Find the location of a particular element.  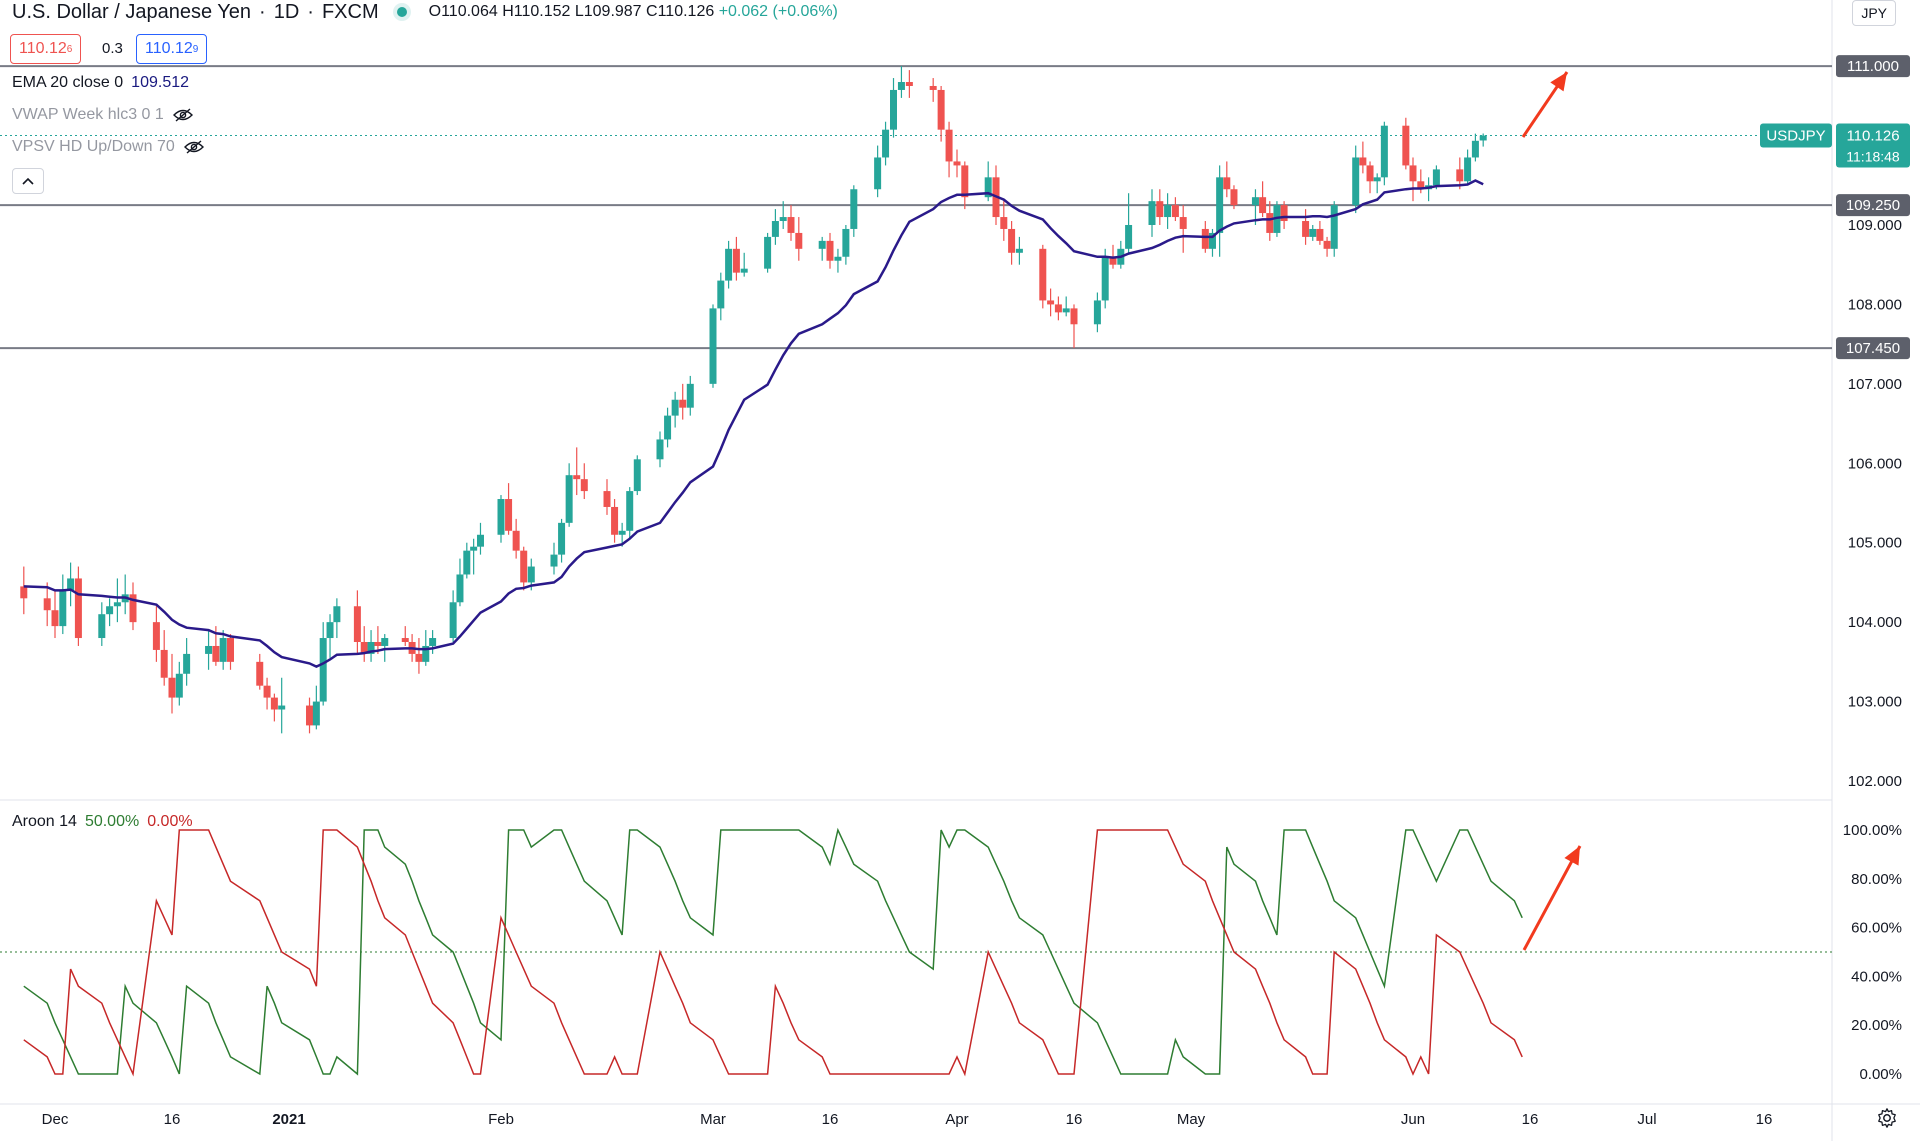

vwap-legend: VWAP Week hlc3 0 1 is located at coordinates (103, 115).